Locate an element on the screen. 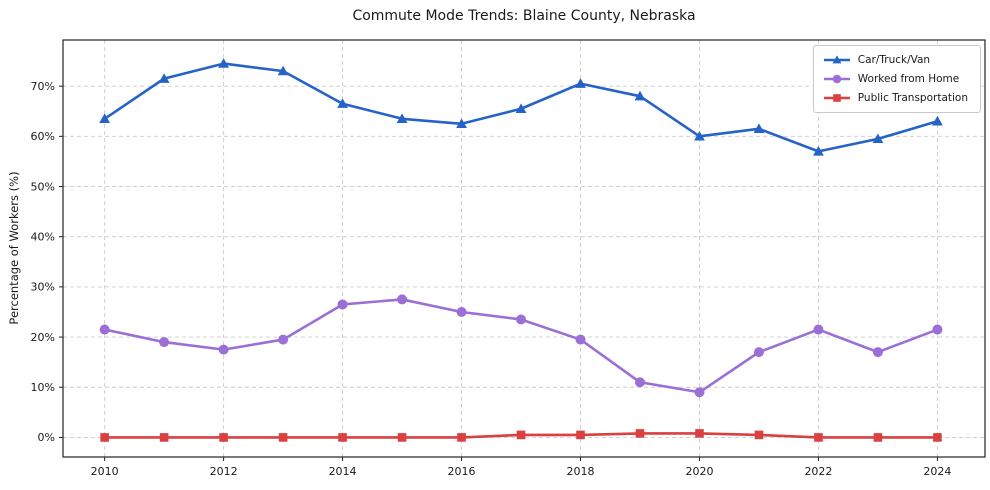 This screenshot has height=490, width=990. triangle-legend-sample-icon is located at coordinates (836, 59).